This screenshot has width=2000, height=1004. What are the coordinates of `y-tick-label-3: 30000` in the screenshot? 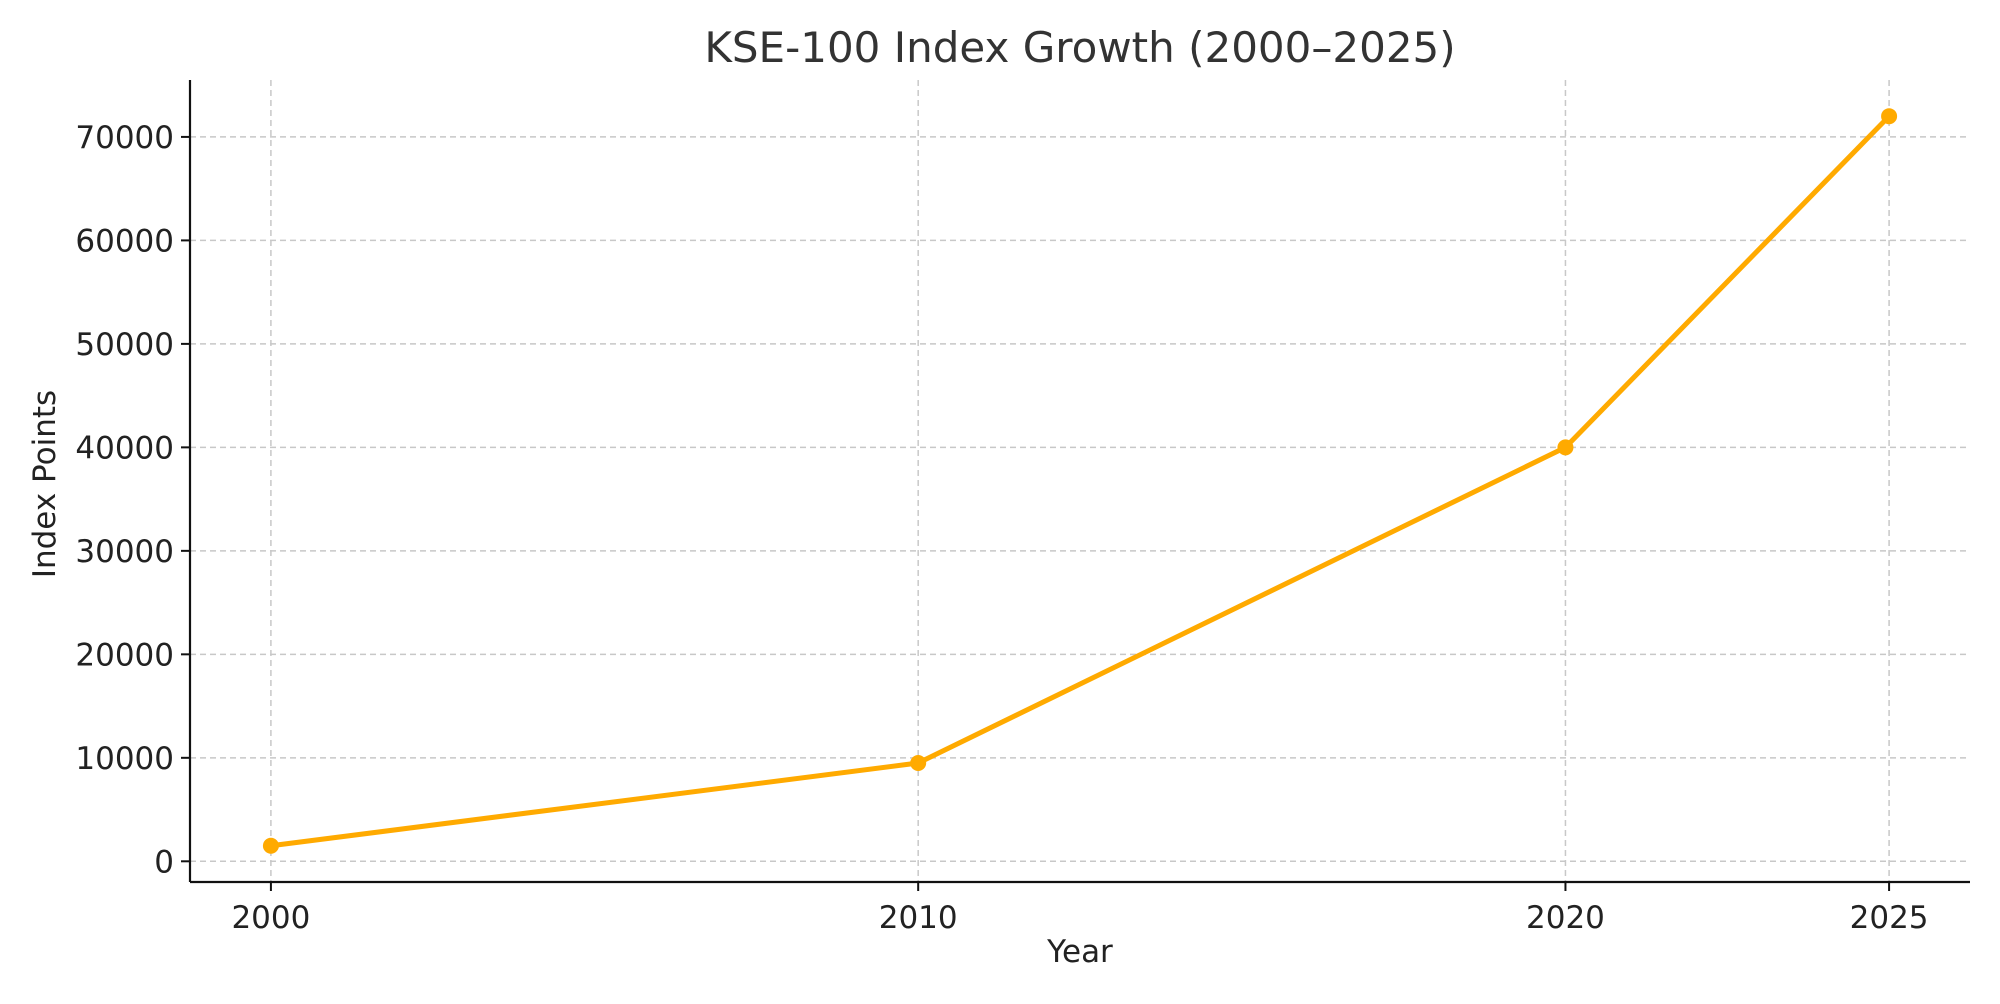 It's located at (124, 552).